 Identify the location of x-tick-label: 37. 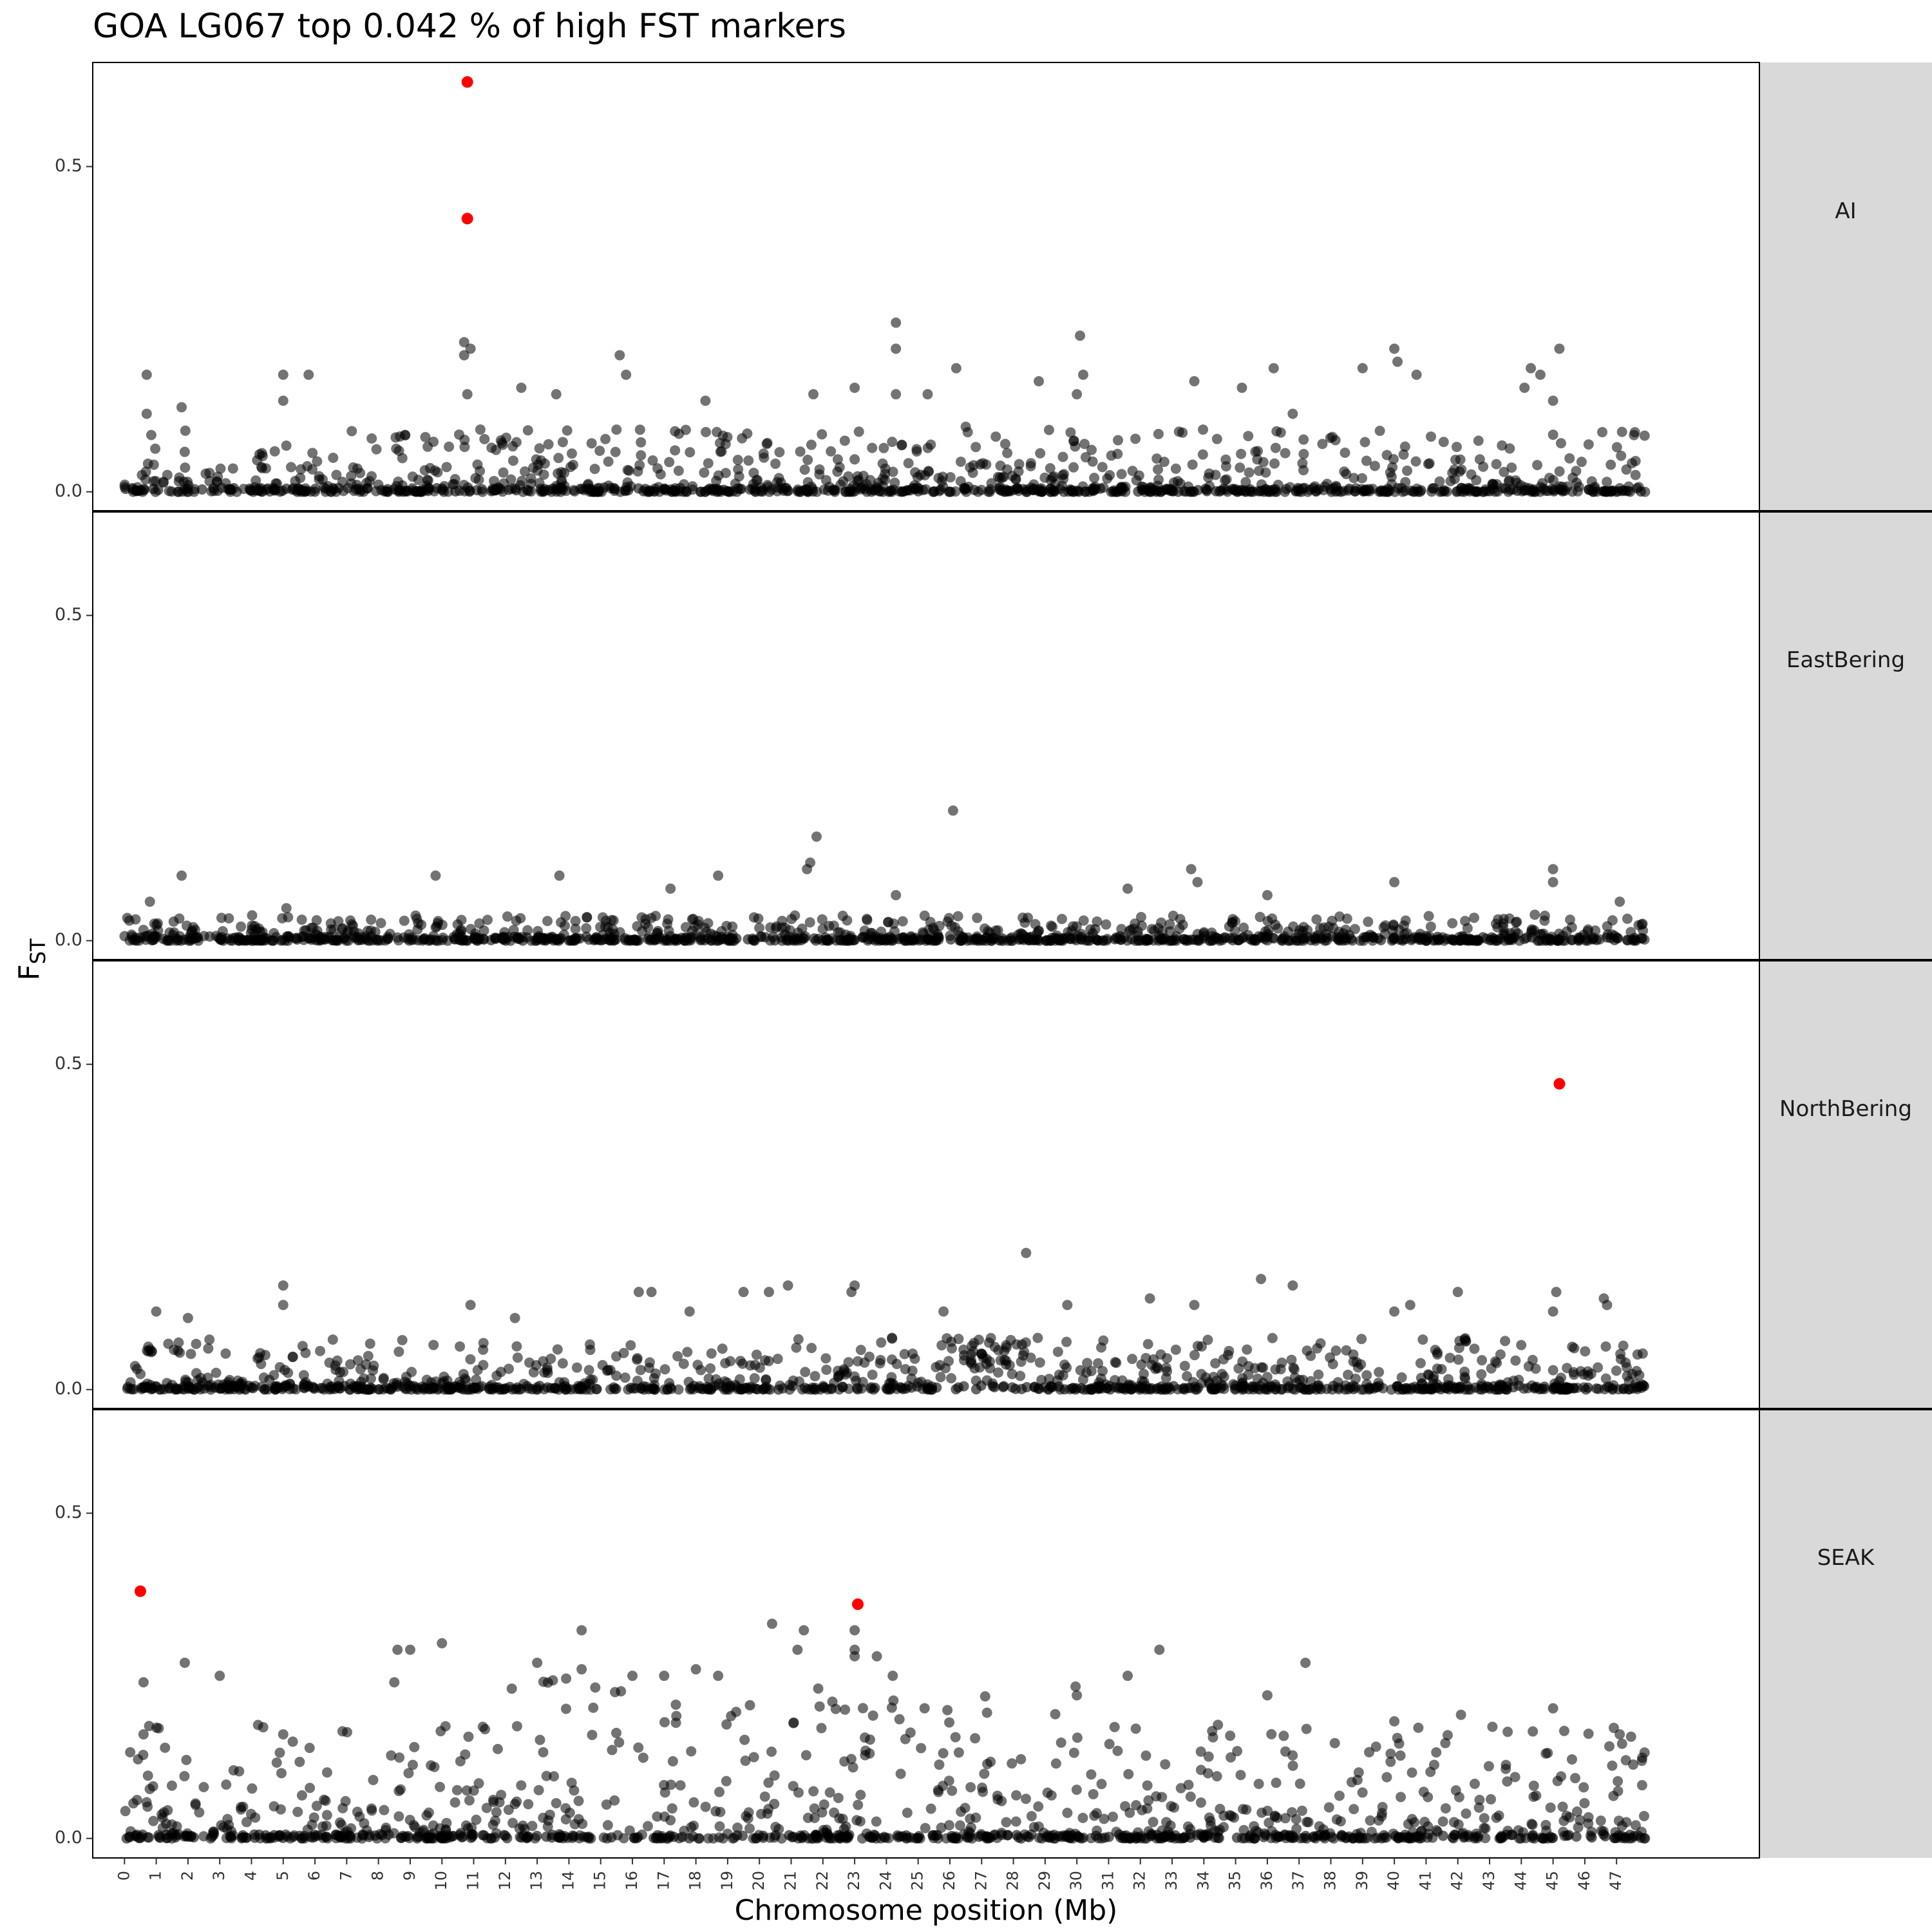
(1298, 1881).